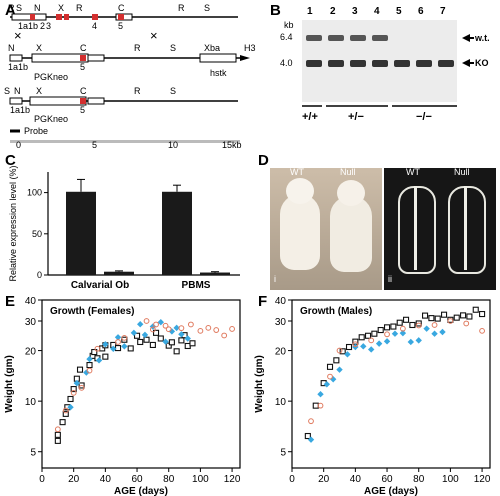  I want to click on e-xtick-label-80: 80, so click(169, 479).